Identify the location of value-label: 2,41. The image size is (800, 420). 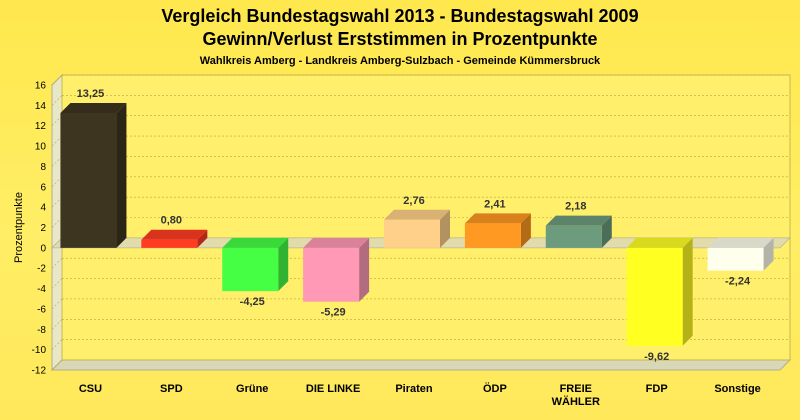
(494, 204).